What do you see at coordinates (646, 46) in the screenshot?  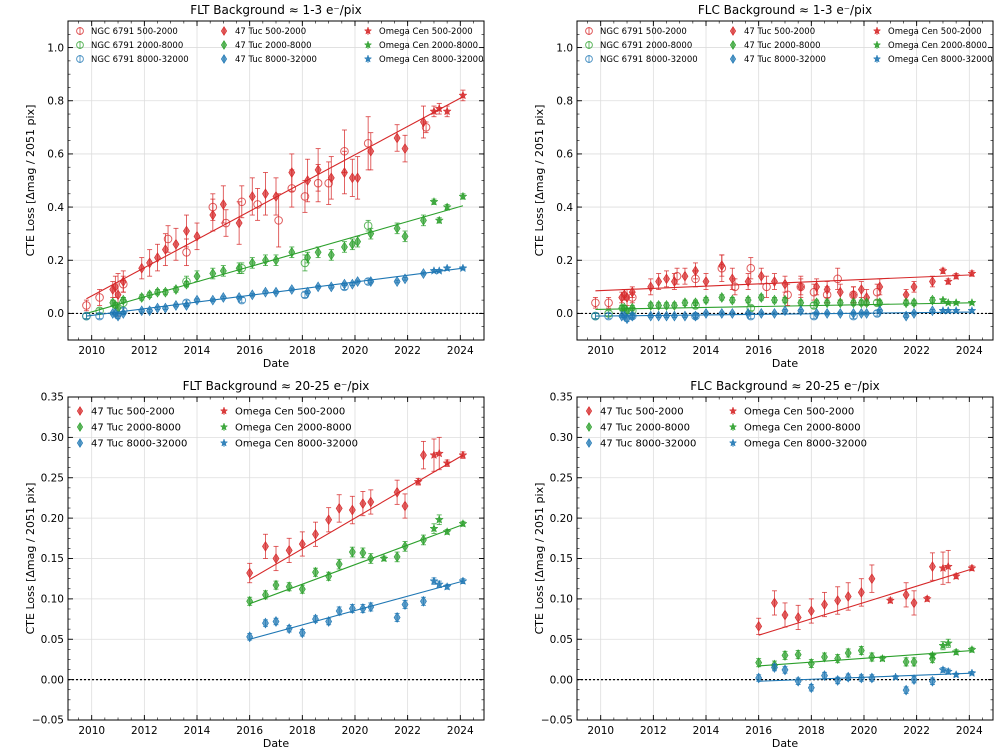 I see `legend-label: NGC 6791 2000-8000` at bounding box center [646, 46].